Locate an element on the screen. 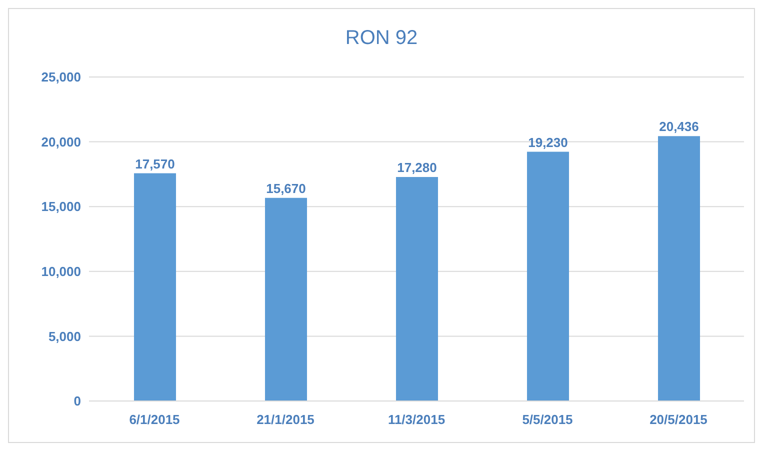 The width and height of the screenshot is (761, 449). x-tick-label: 6/1/2015 is located at coordinates (154, 420).